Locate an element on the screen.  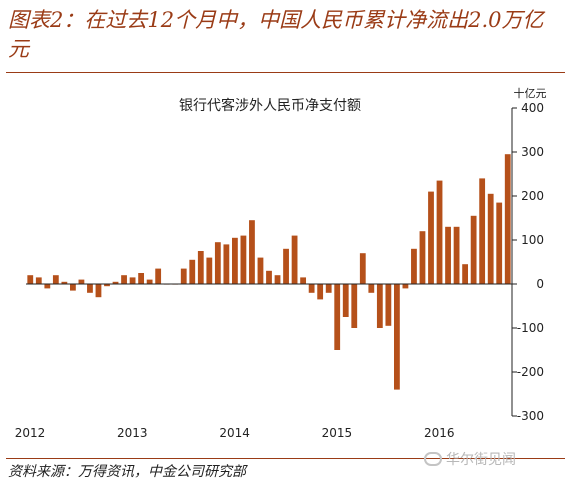
y-tick-label: 300 is located at coordinates (532, 152).